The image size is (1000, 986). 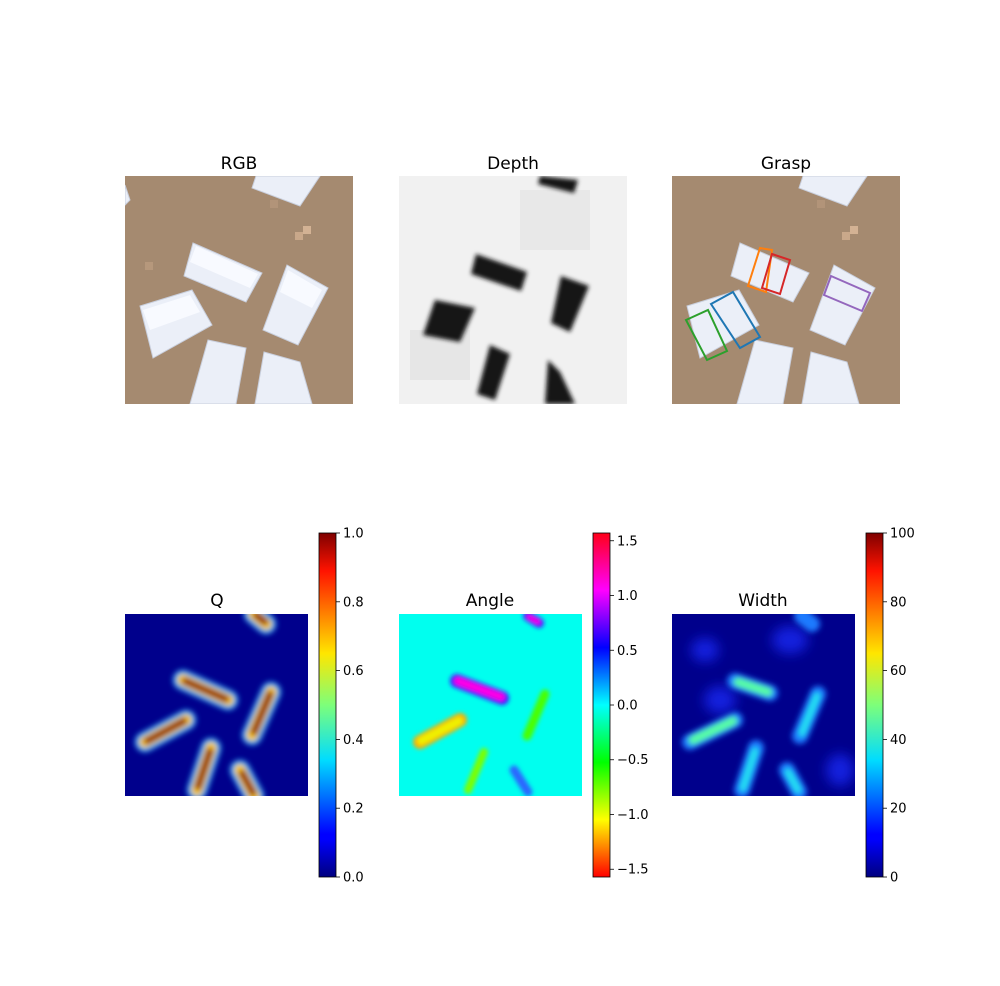 What do you see at coordinates (627, 706) in the screenshot?
I see `angle-colorbar-tick-label: 0.0` at bounding box center [627, 706].